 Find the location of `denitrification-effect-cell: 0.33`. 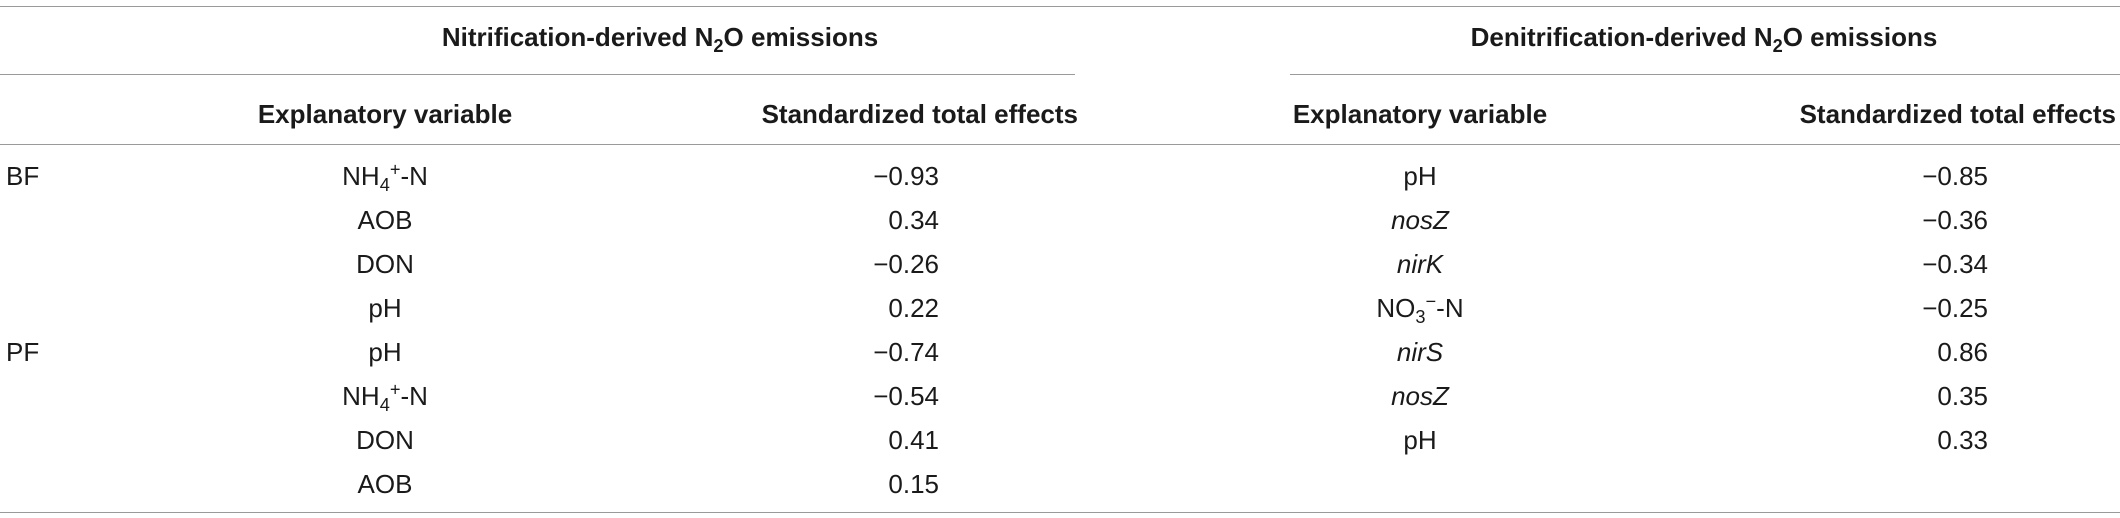

denitrification-effect-cell: 0.33 is located at coordinates (1962, 440).